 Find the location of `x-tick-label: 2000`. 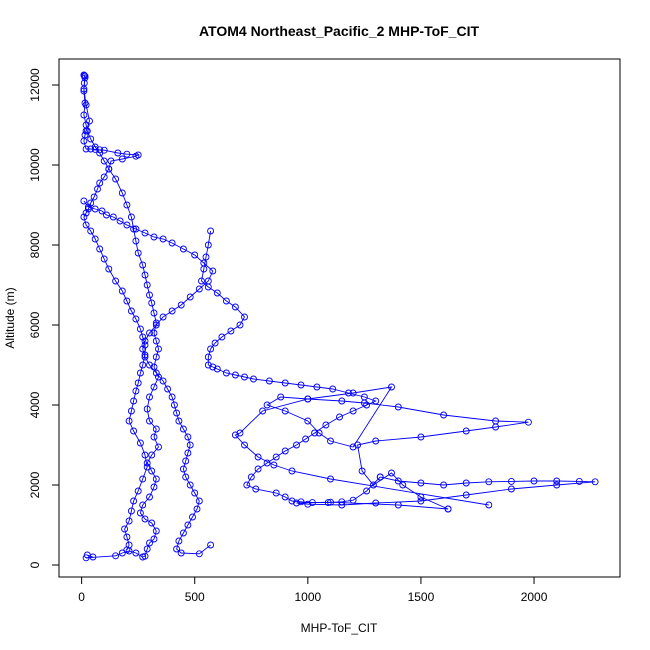

x-tick-label: 2000 is located at coordinates (534, 597).